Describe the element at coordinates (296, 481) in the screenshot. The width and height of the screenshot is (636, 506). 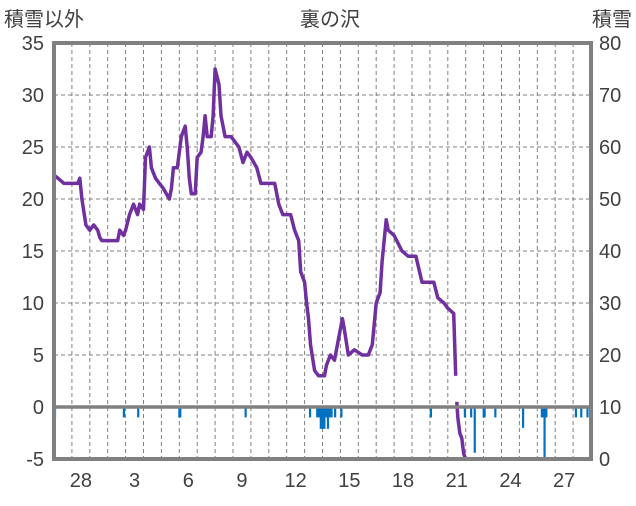
I see `x-tick-label: 12` at that location.